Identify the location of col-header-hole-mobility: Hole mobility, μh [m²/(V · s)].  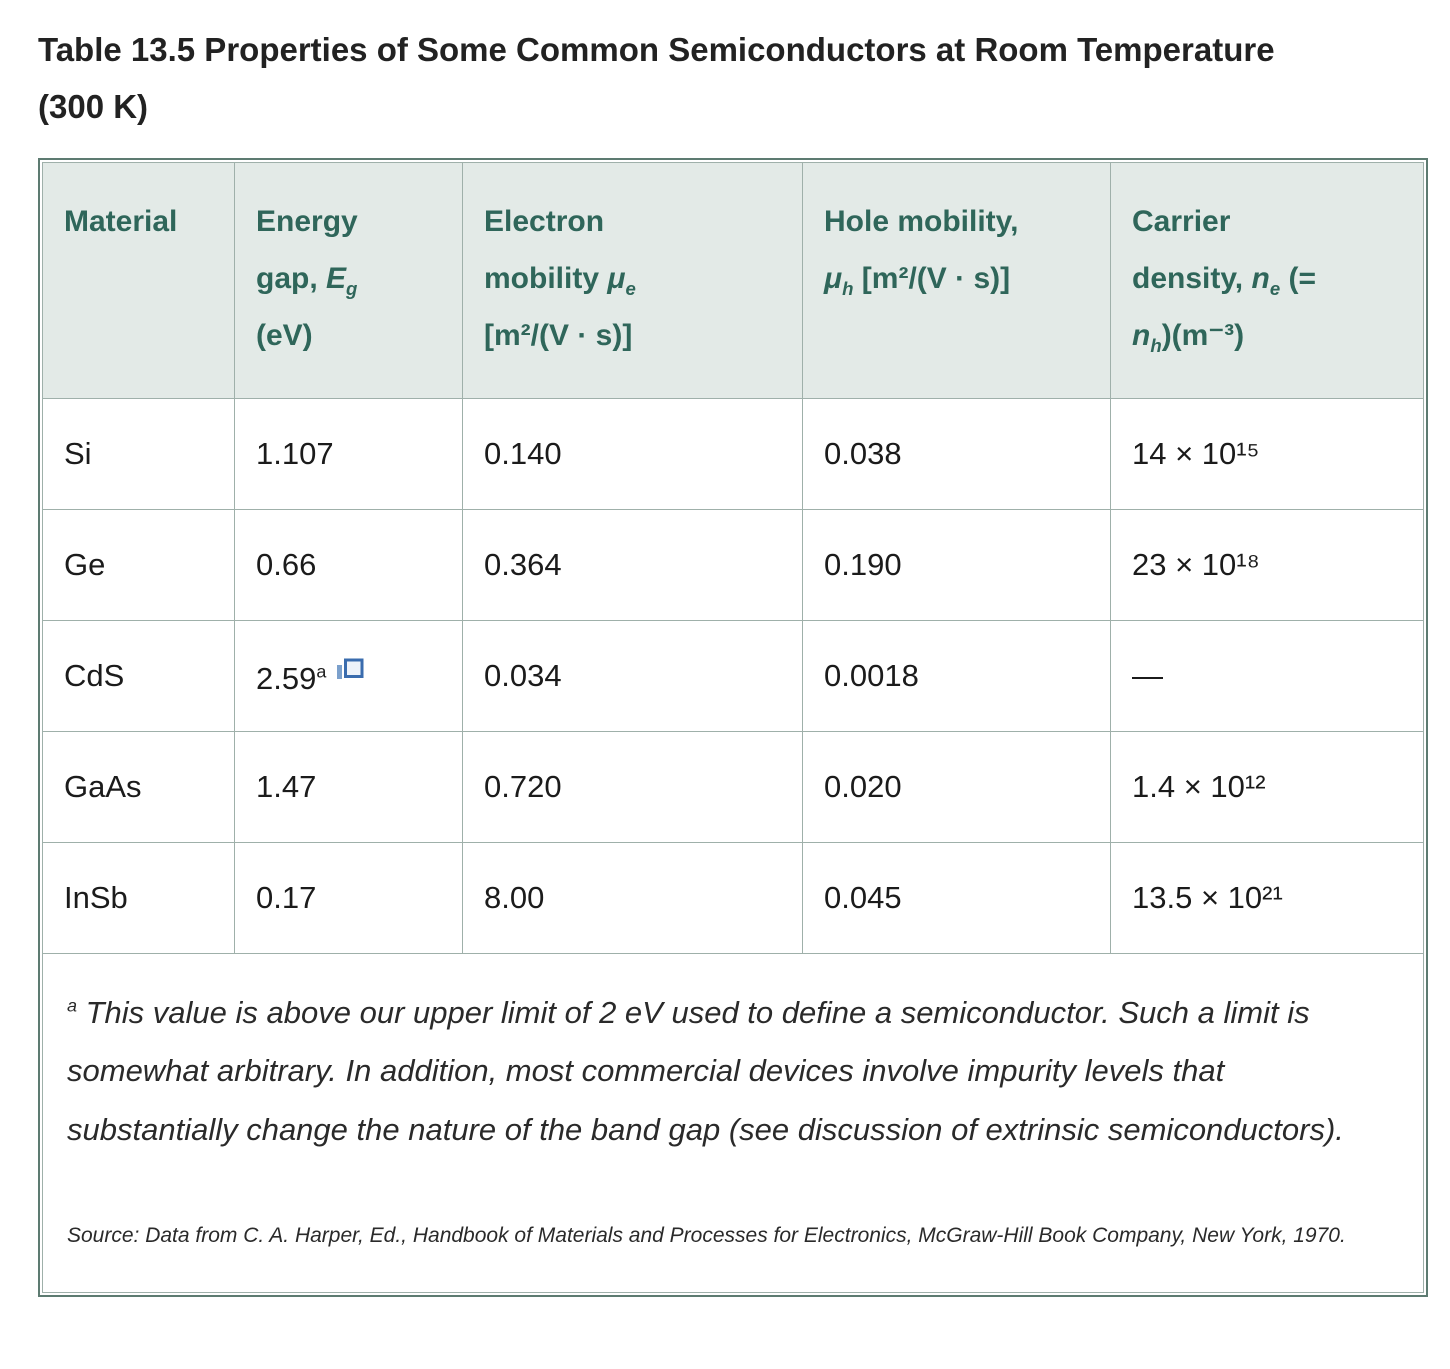
(956, 280).